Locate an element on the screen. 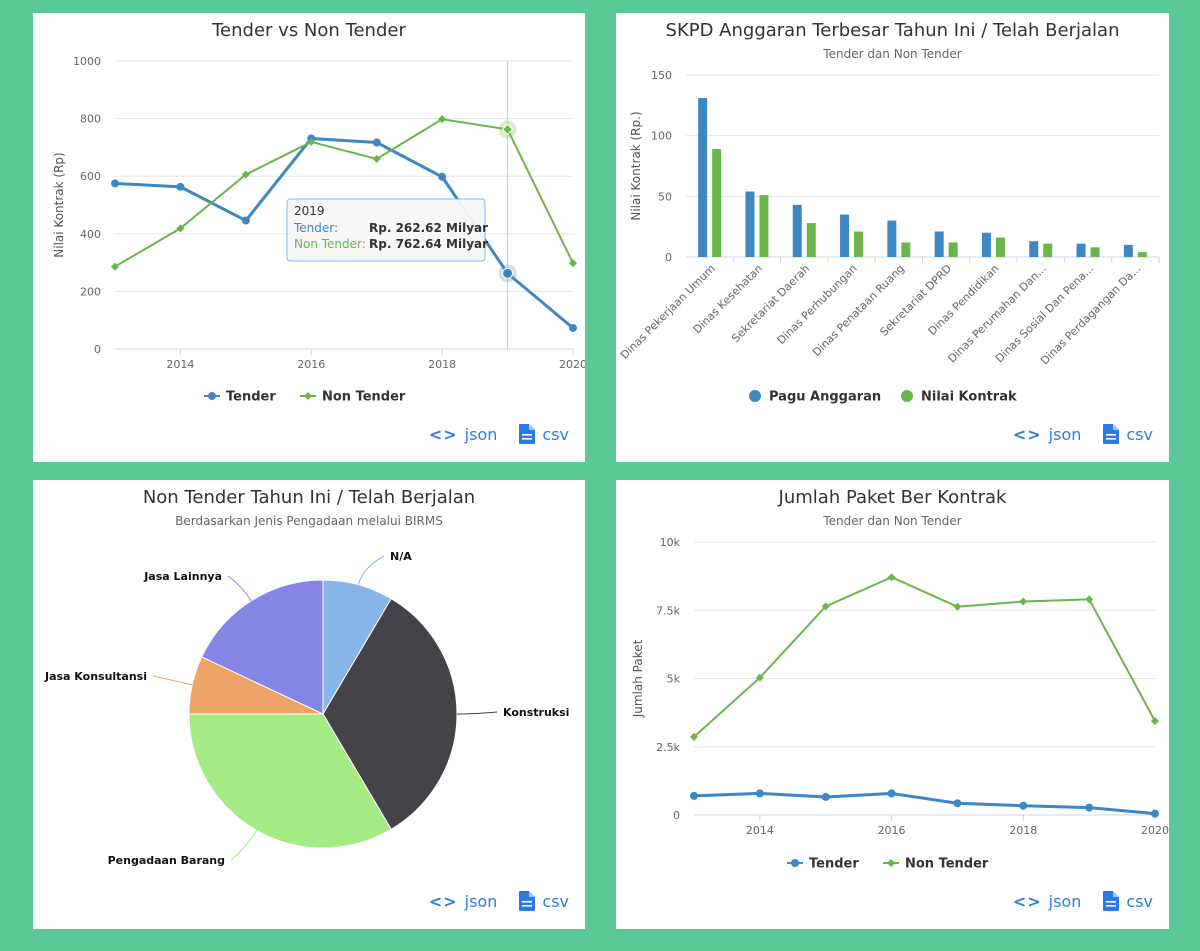  y-tick-label: 5k is located at coordinates (674, 679).